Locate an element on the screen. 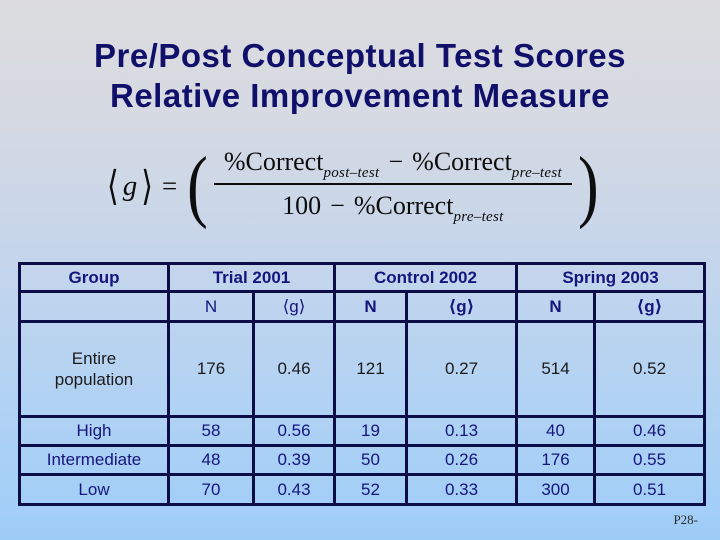  subheader-control-n: N is located at coordinates (370, 306).